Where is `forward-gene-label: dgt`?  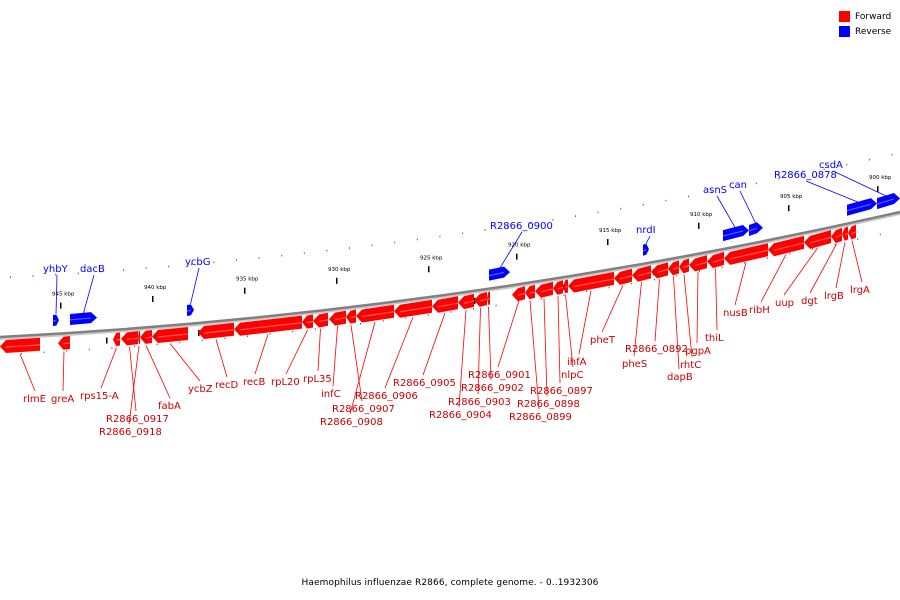
forward-gene-label: dgt is located at coordinates (809, 301).